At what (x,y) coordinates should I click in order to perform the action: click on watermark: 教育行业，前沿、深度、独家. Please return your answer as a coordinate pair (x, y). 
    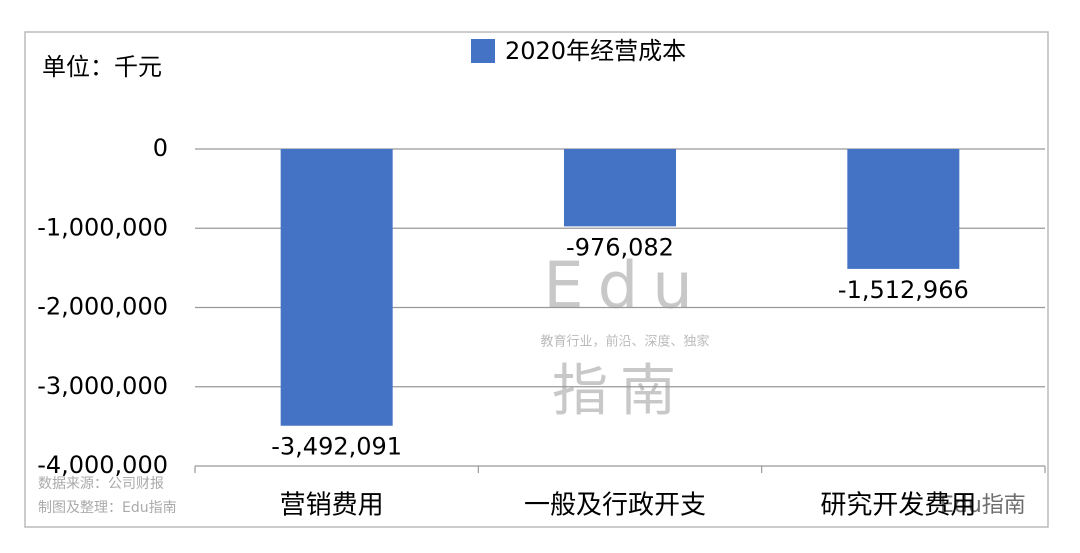
    Looking at the image, I should click on (624, 342).